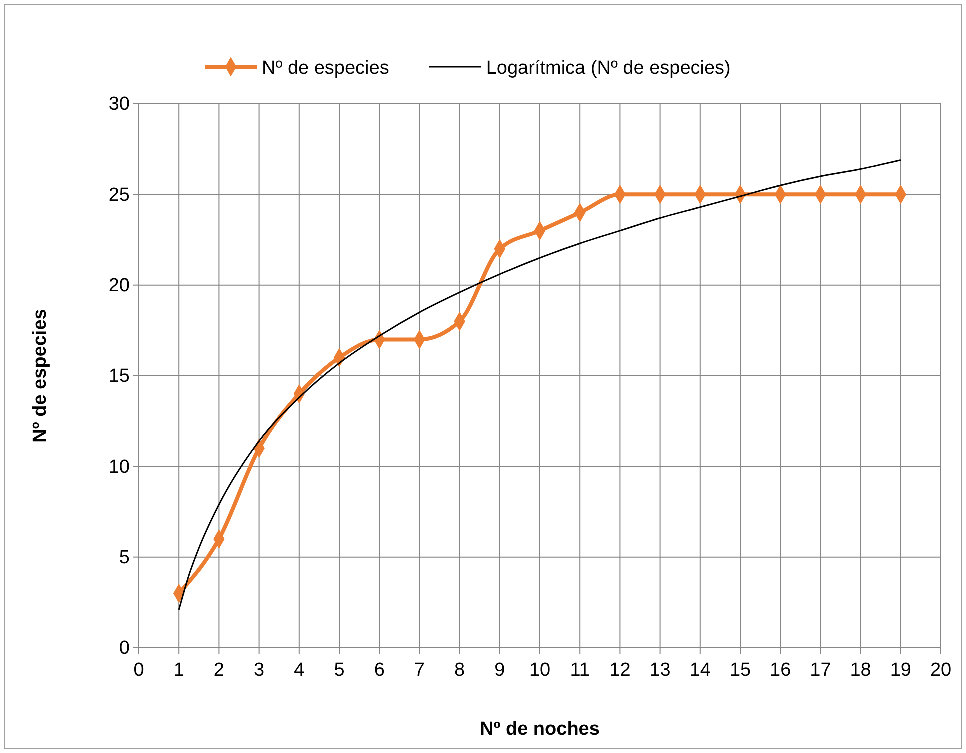 The width and height of the screenshot is (966, 753). Describe the element at coordinates (119, 195) in the screenshot. I see `y-tick-label: 25` at that location.